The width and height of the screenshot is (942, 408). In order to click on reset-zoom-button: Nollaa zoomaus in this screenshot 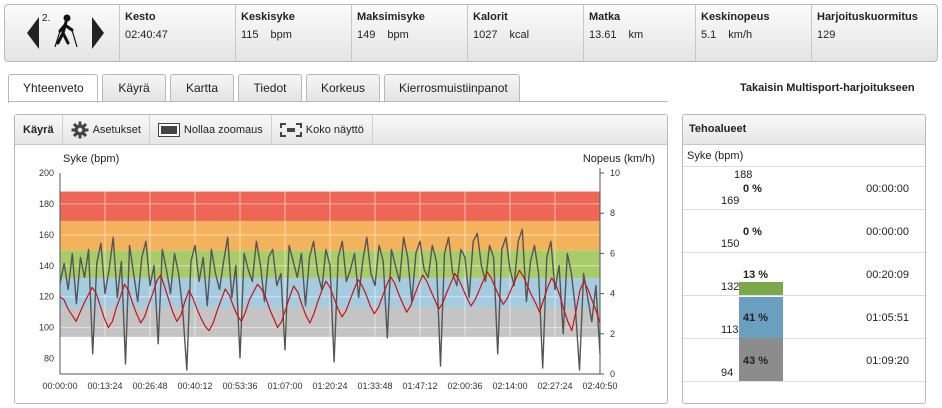, I will do `click(211, 129)`.